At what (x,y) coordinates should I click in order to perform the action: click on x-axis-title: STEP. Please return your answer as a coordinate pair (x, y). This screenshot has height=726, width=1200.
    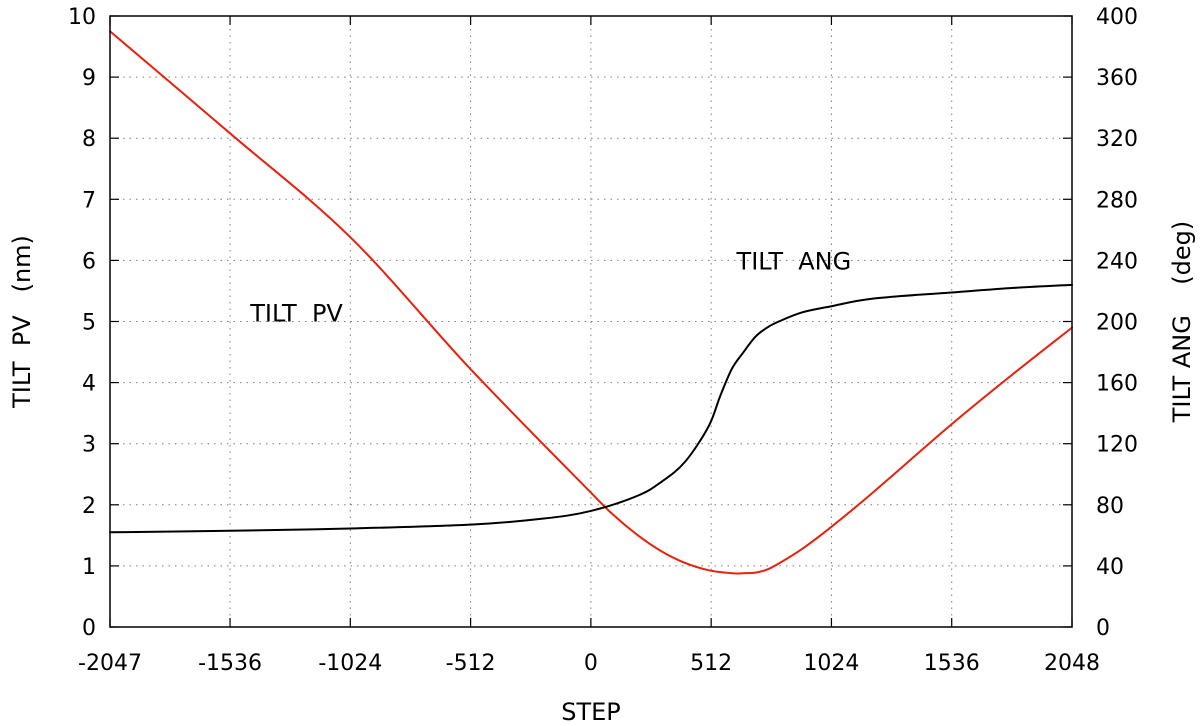
    Looking at the image, I should click on (591, 712).